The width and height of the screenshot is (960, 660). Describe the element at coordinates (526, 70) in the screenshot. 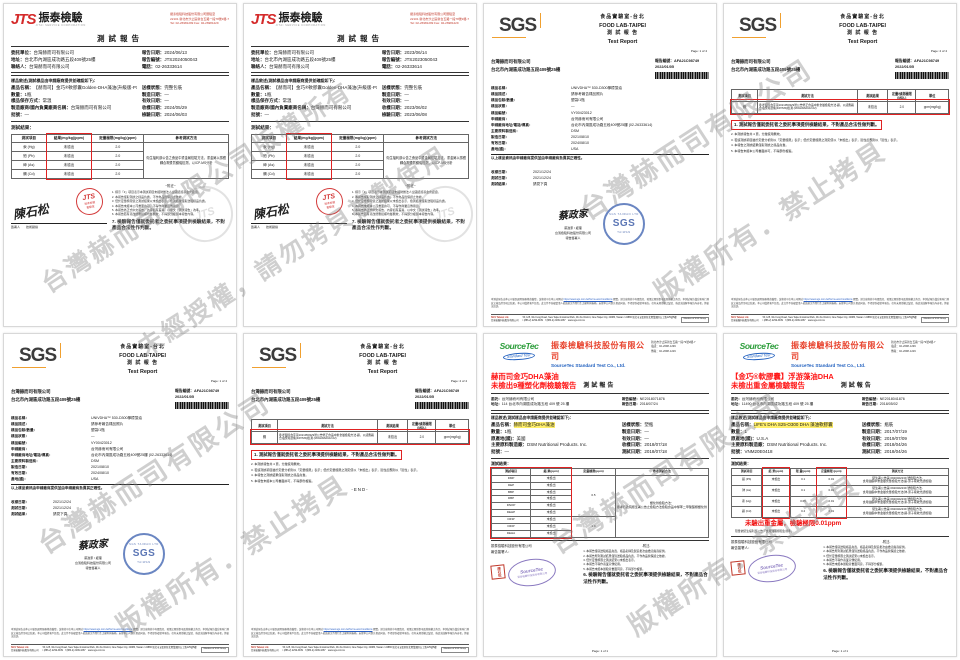

I see `client-address: 台北市內湖區成功路五段409號25樓` at that location.